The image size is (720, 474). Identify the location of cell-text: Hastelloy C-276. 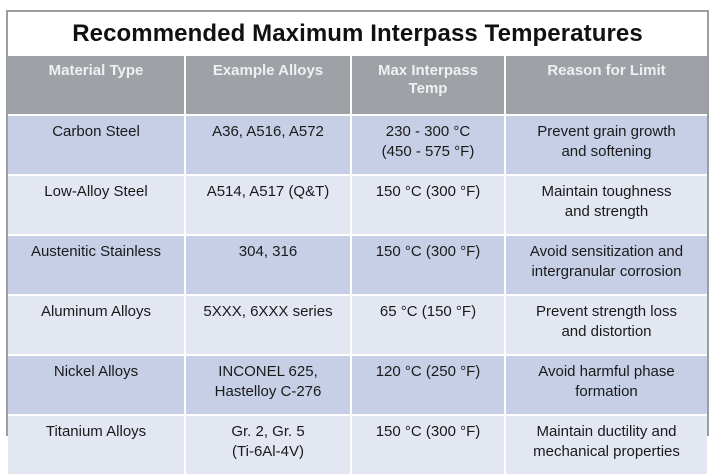
(268, 391).